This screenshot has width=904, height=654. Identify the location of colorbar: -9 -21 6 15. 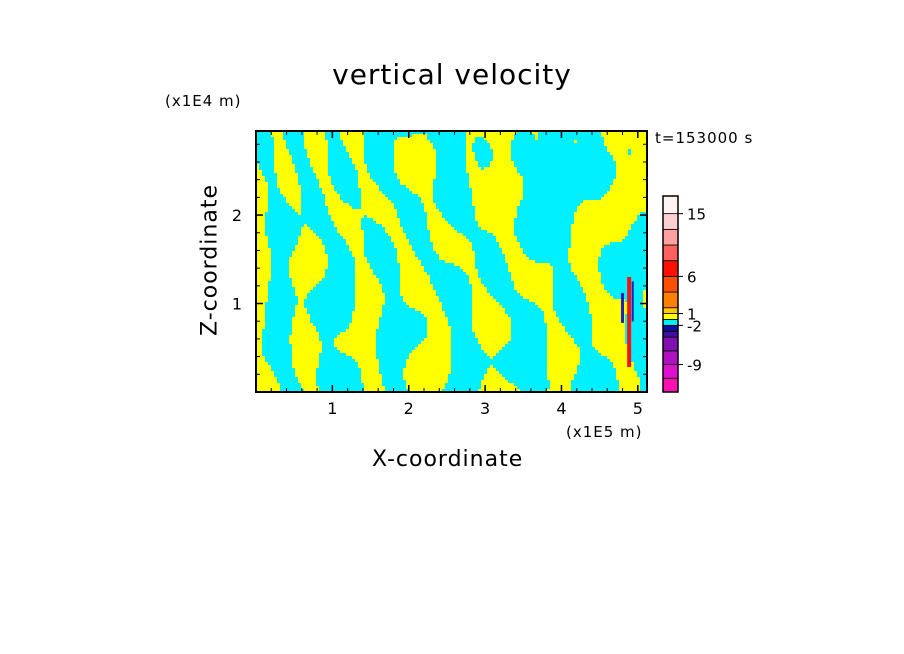
(684, 294).